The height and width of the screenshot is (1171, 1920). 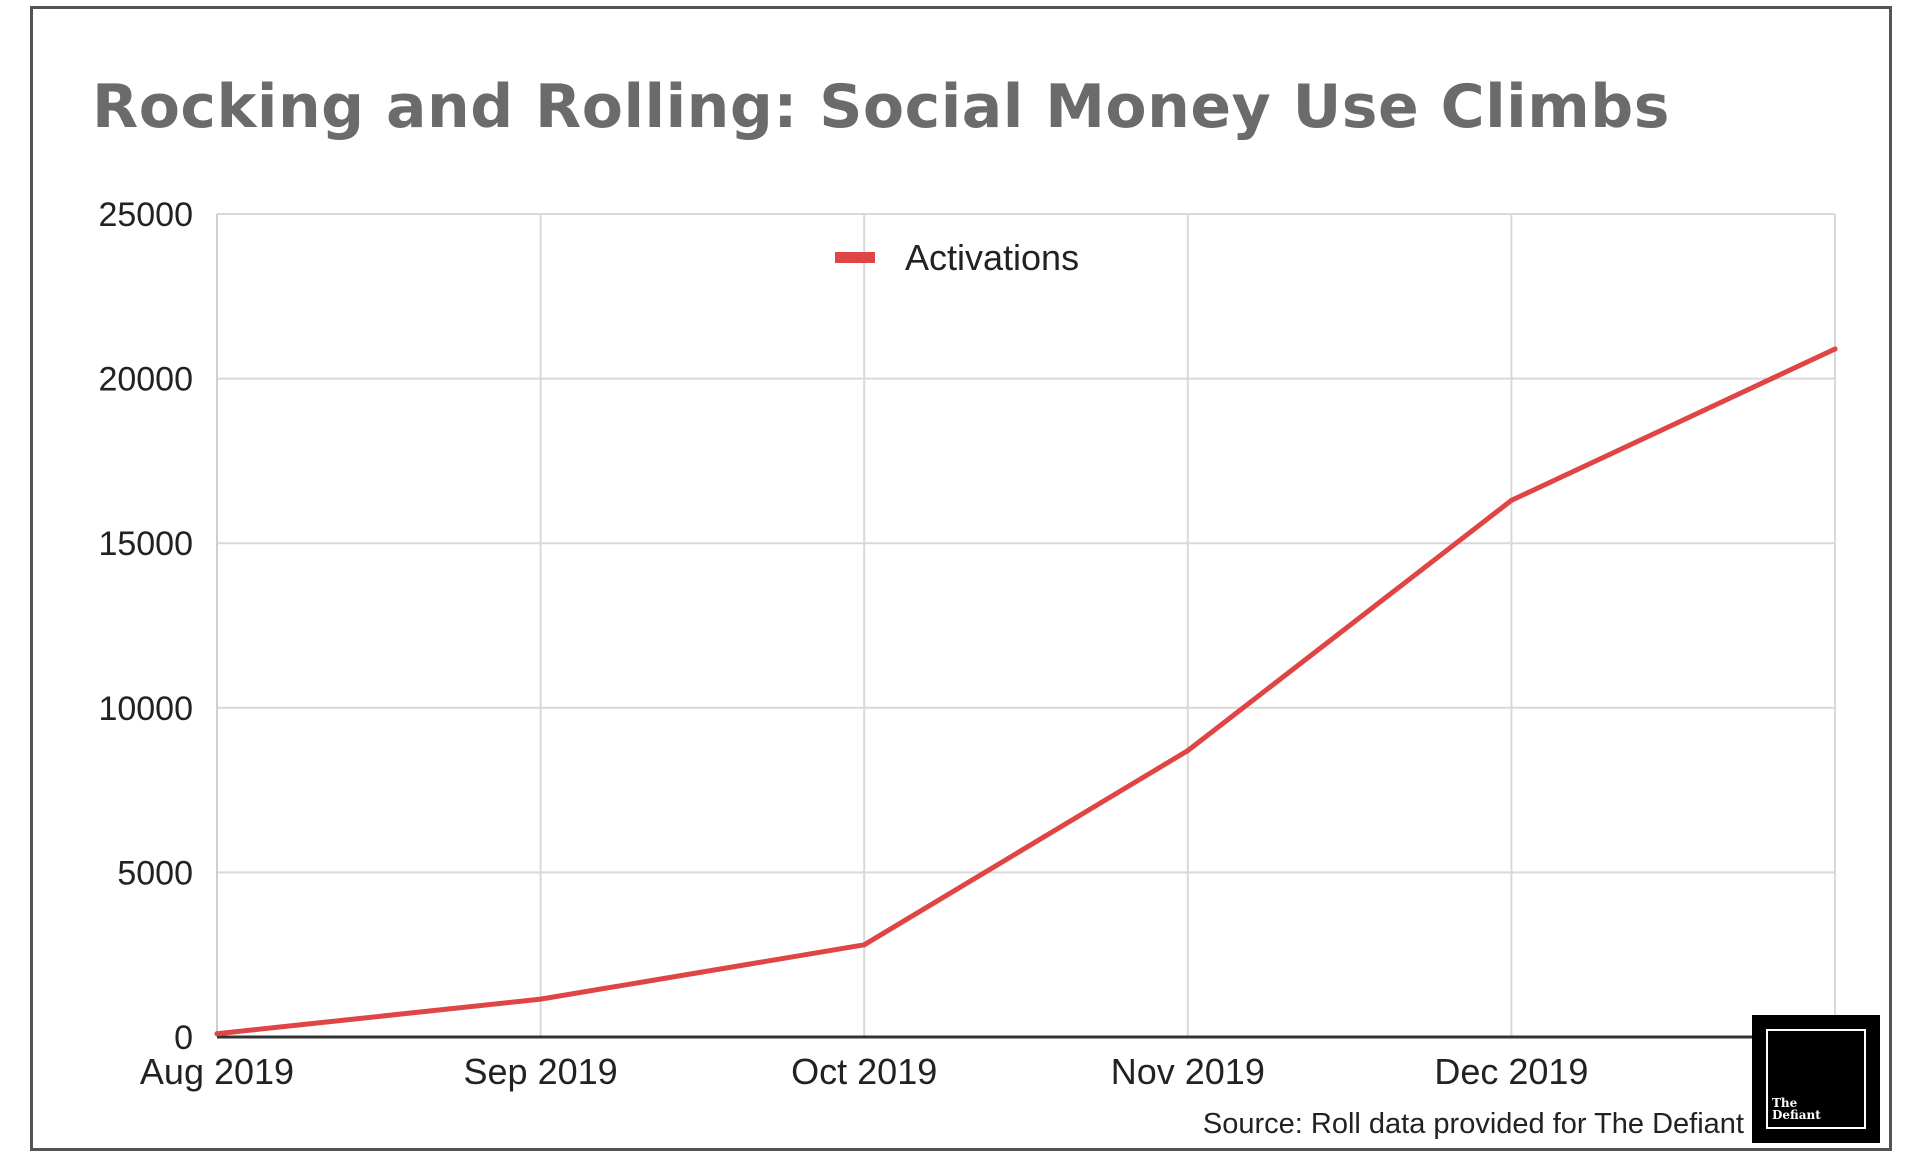 What do you see at coordinates (992, 257) in the screenshot?
I see `legend-label: Activations` at bounding box center [992, 257].